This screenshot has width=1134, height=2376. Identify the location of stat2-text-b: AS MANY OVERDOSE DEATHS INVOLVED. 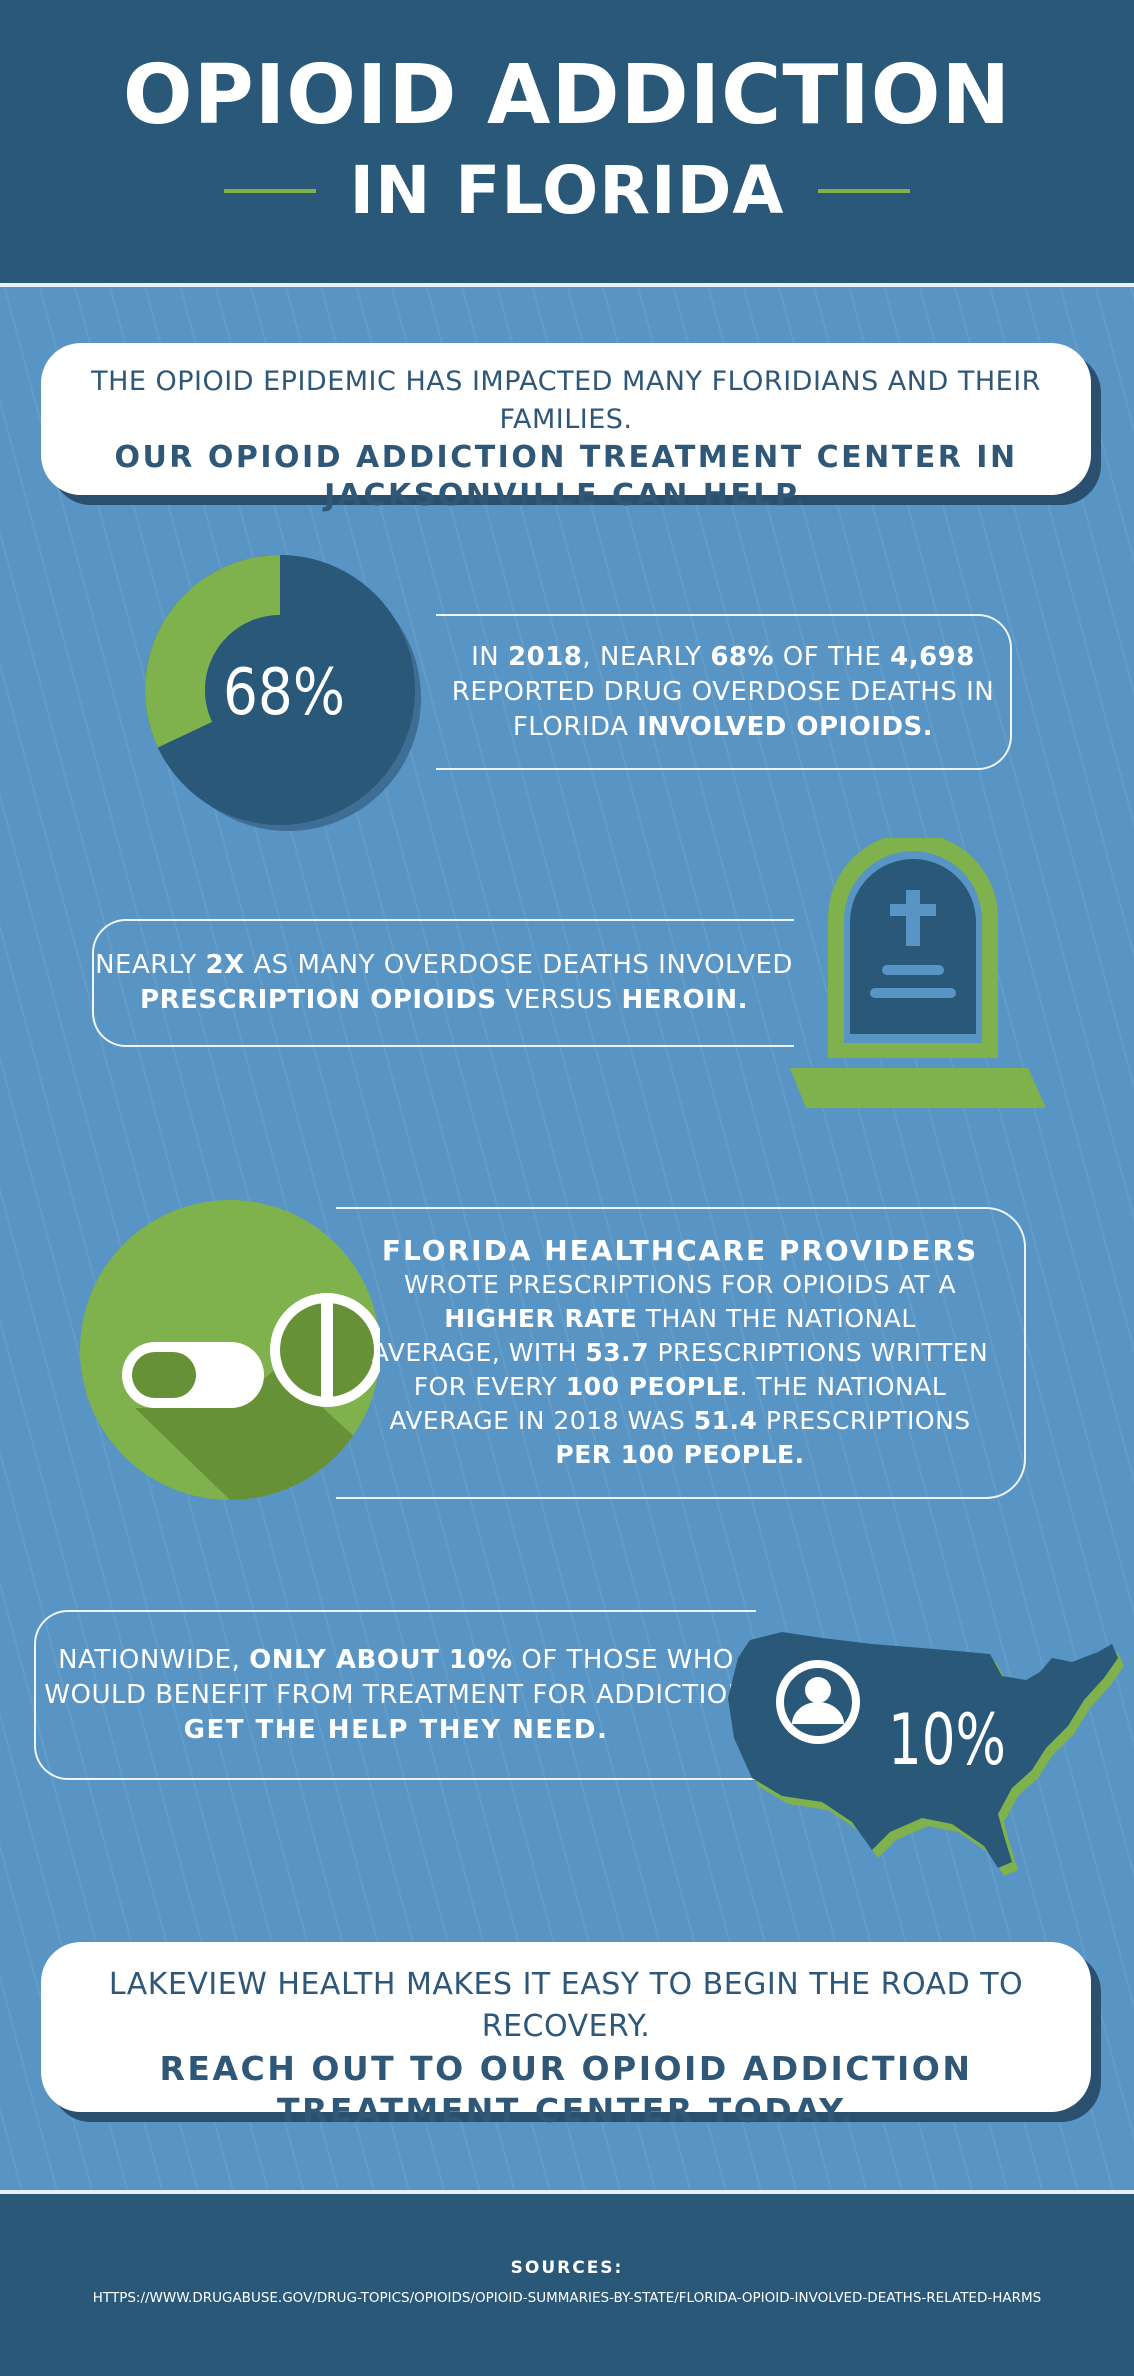
(518, 965).